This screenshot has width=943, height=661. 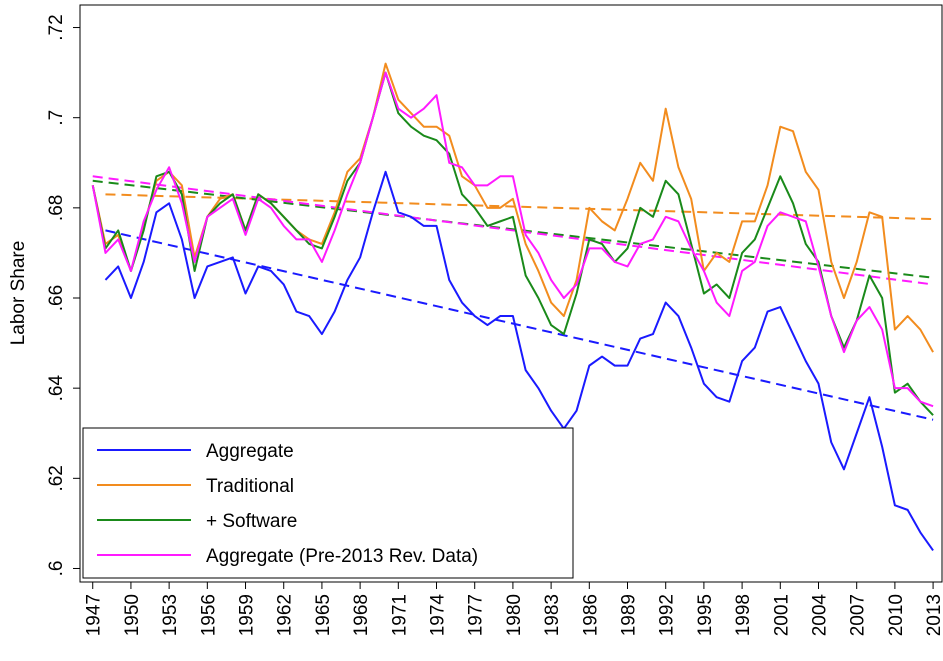 I want to click on legend-label: + Software, so click(x=251, y=521).